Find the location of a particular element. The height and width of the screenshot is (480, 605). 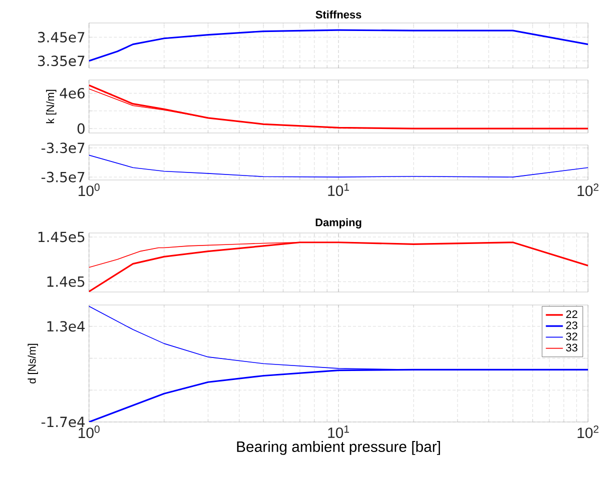

chart-title: Stiffness is located at coordinates (339, 14).